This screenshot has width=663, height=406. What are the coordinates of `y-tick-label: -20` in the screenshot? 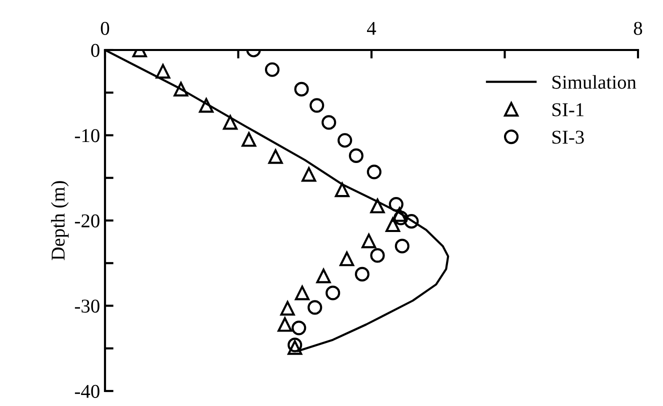 It's located at (87, 221).